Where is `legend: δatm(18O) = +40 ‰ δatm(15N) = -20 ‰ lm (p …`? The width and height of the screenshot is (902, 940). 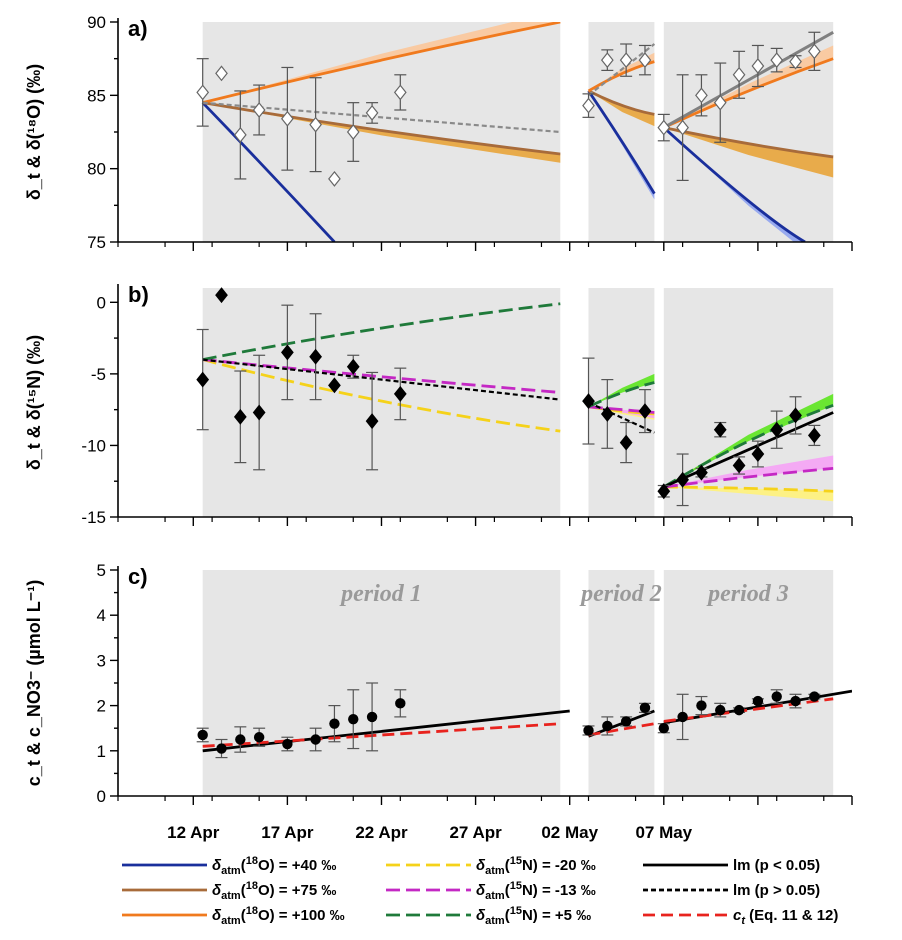
legend: δatm(18O) = +40 ‰ δatm(15N) = -20 ‰ lm (p … is located at coordinates (480, 891).